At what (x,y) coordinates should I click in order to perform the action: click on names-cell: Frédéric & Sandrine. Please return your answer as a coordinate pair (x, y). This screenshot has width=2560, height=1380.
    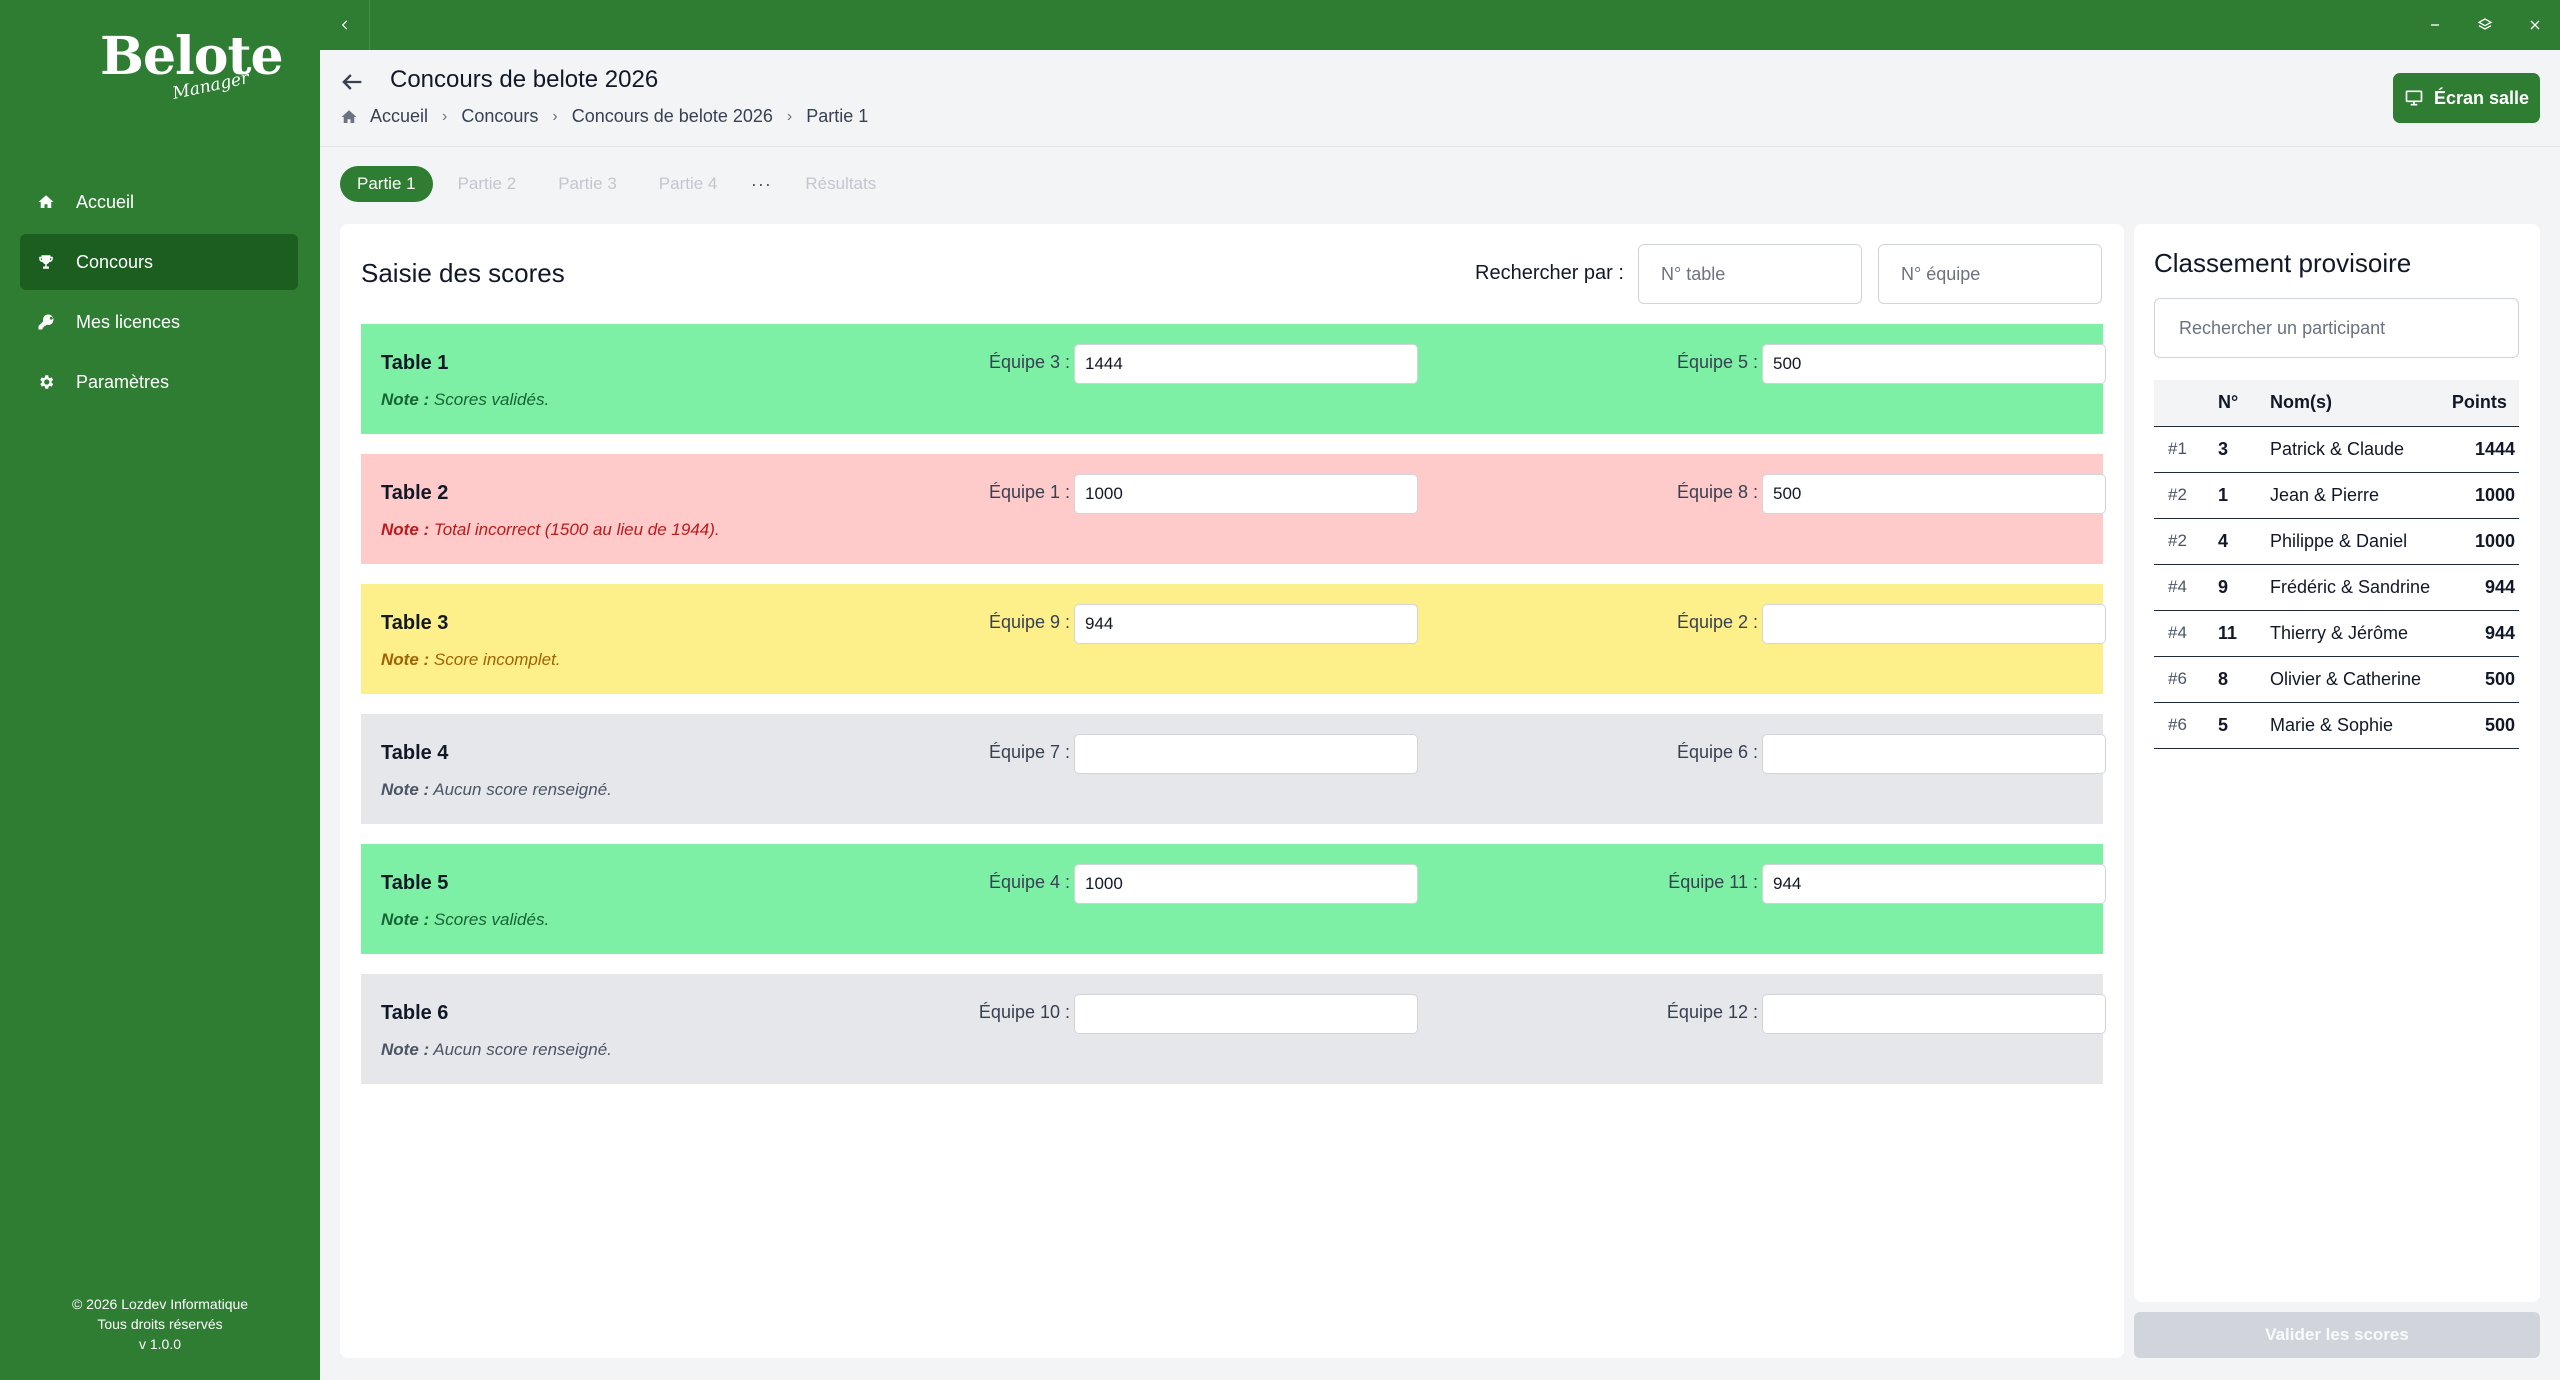
    Looking at the image, I should click on (2361, 587).